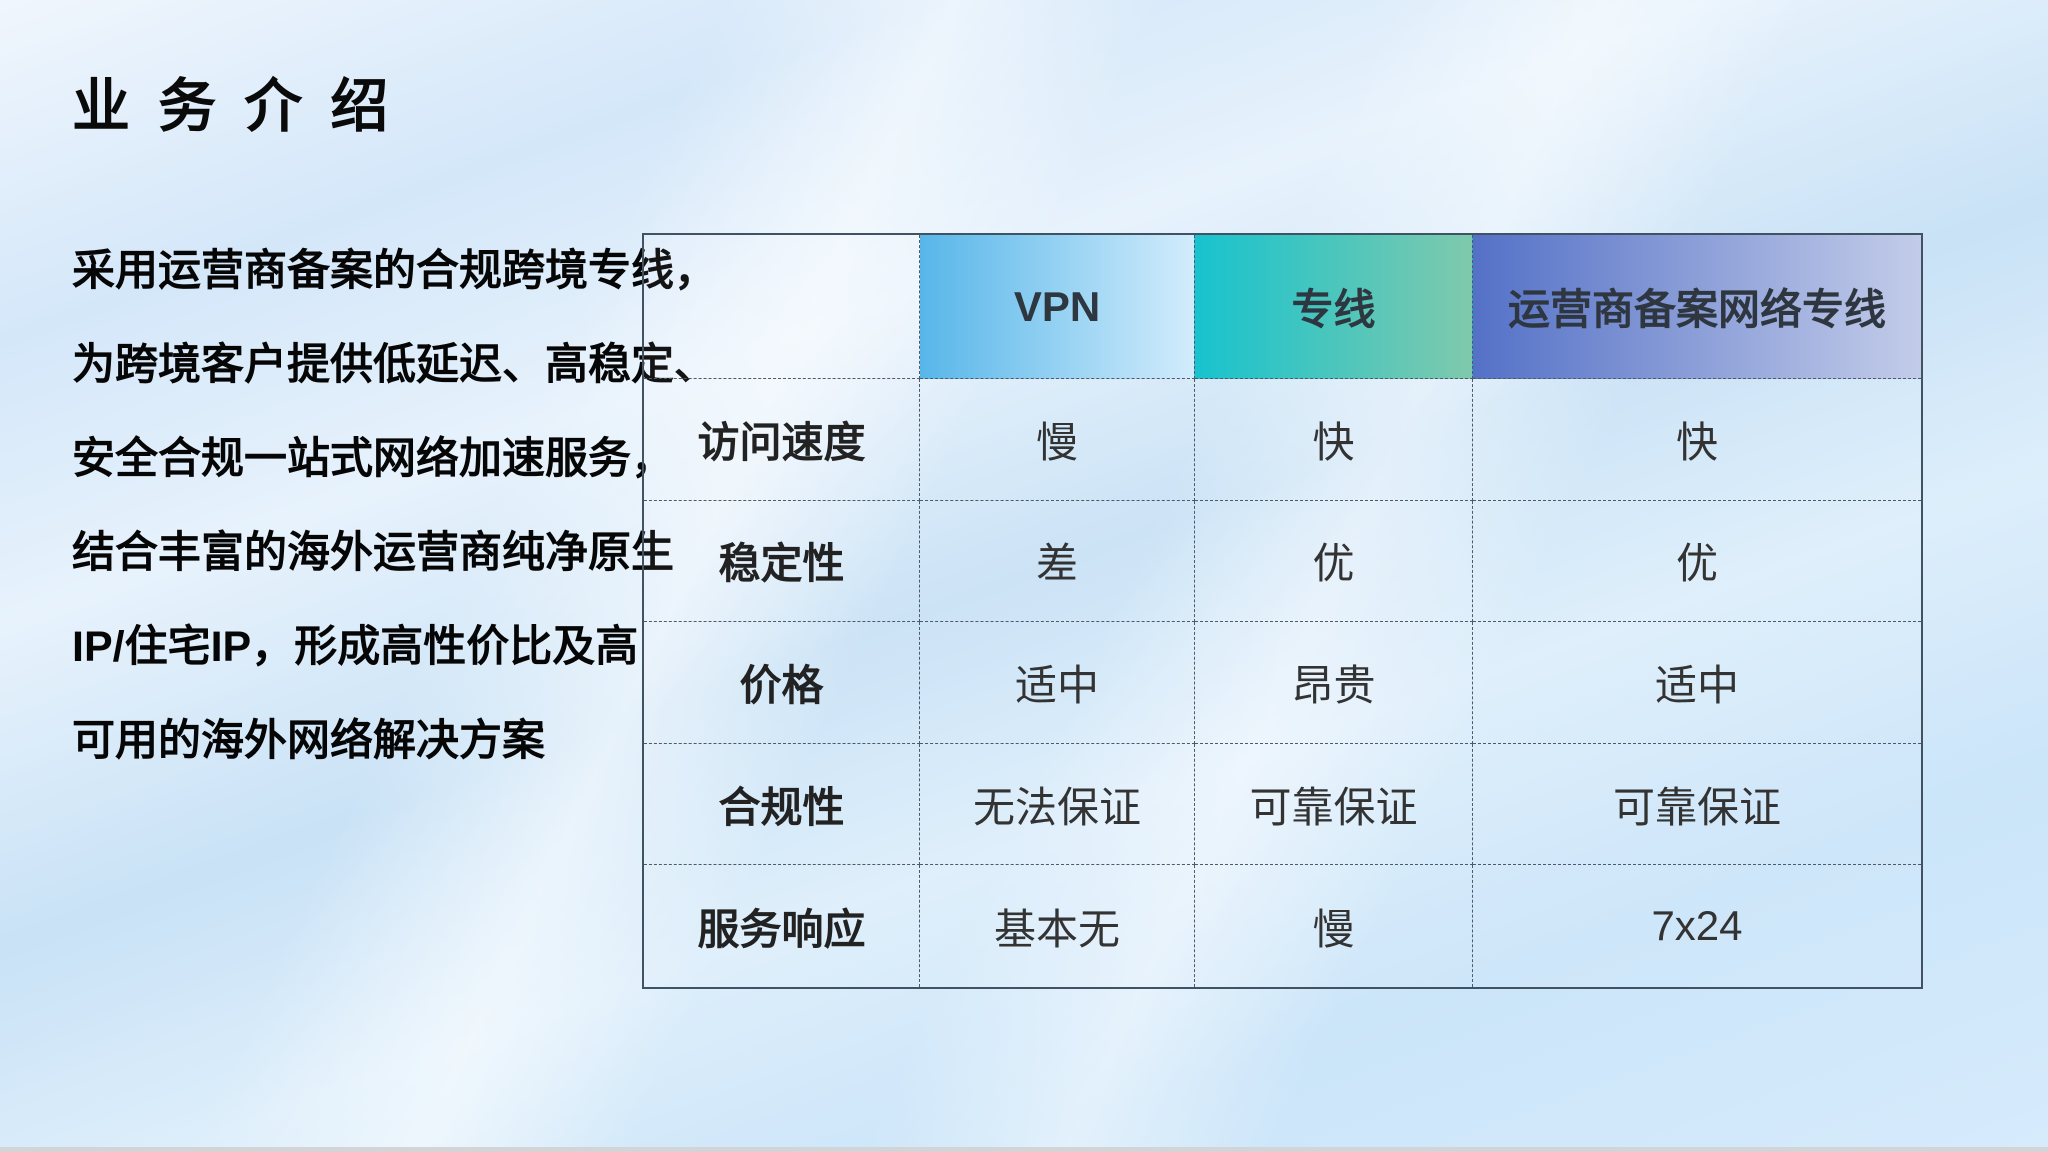 The width and height of the screenshot is (2048, 1152). Describe the element at coordinates (1057, 804) in the screenshot. I see `cell-compliance-vpn: 无法保证` at that location.